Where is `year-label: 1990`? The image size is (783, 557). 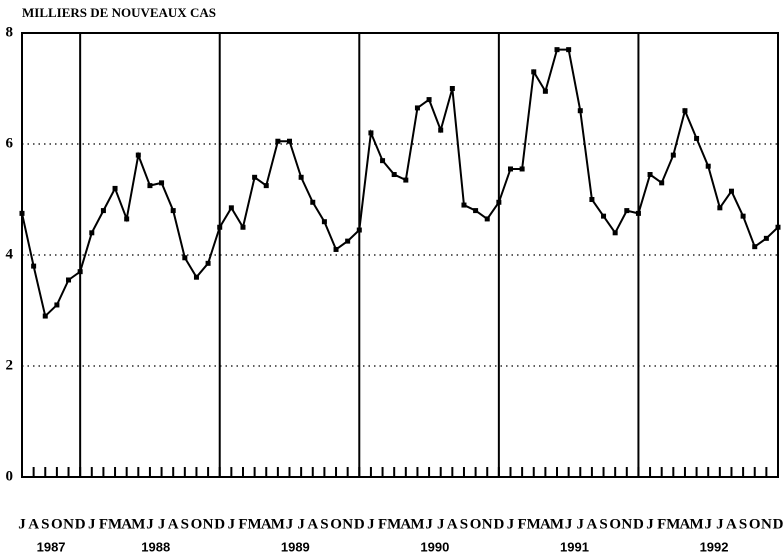 year-label: 1990 is located at coordinates (434, 546).